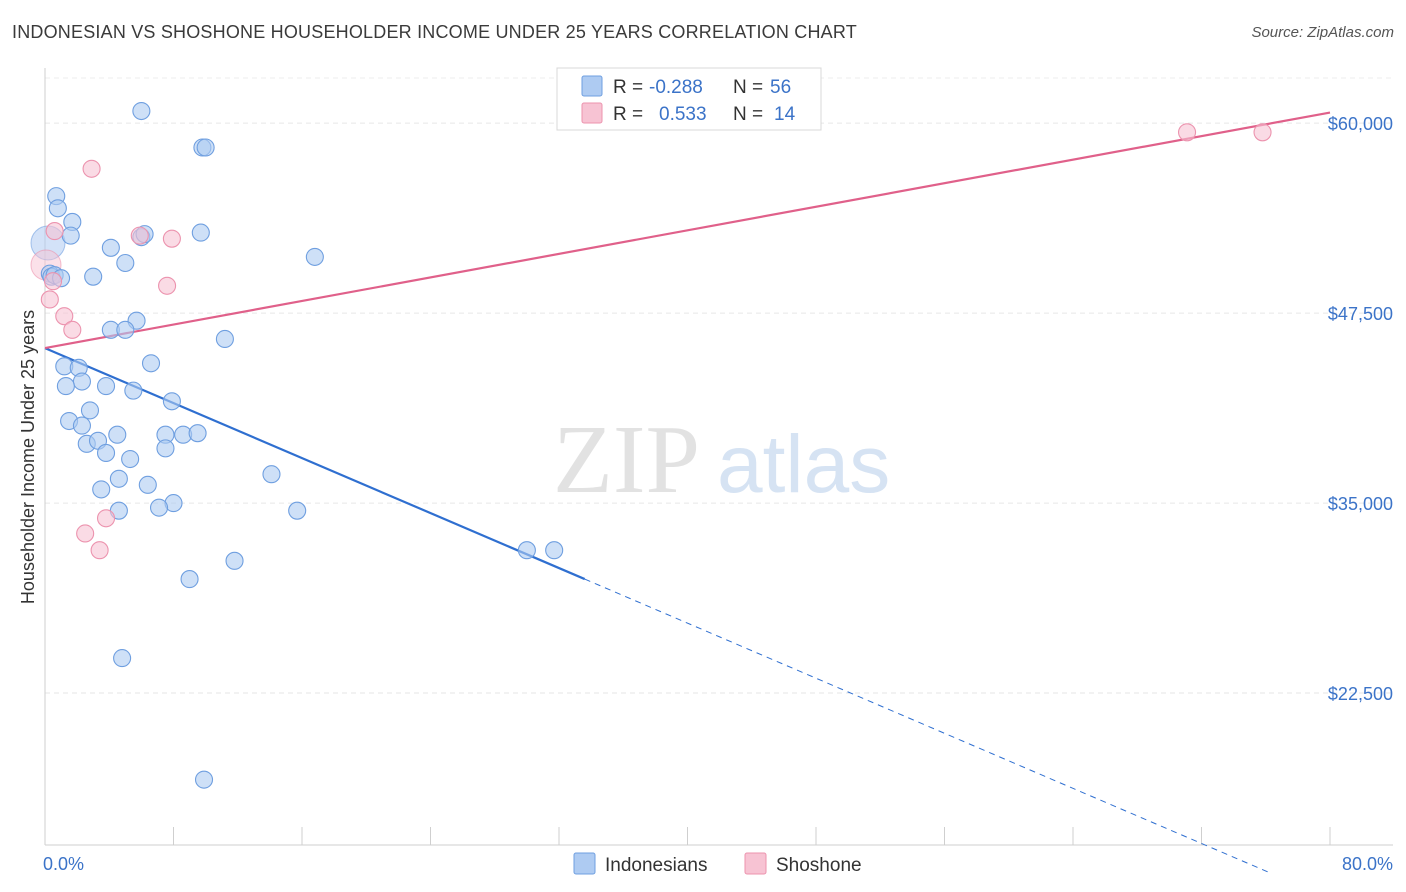 This screenshot has height=892, width=1406. What do you see at coordinates (628, 87) in the screenshot?
I see `legend-r-label-1: R =` at bounding box center [628, 87].